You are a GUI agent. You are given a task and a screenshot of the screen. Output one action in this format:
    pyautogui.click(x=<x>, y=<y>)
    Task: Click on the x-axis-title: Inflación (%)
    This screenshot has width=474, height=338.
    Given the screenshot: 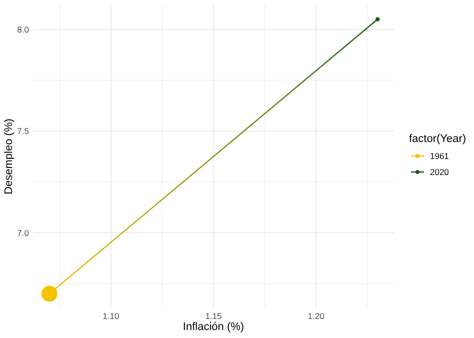 What is the action you would take?
    pyautogui.click(x=213, y=327)
    